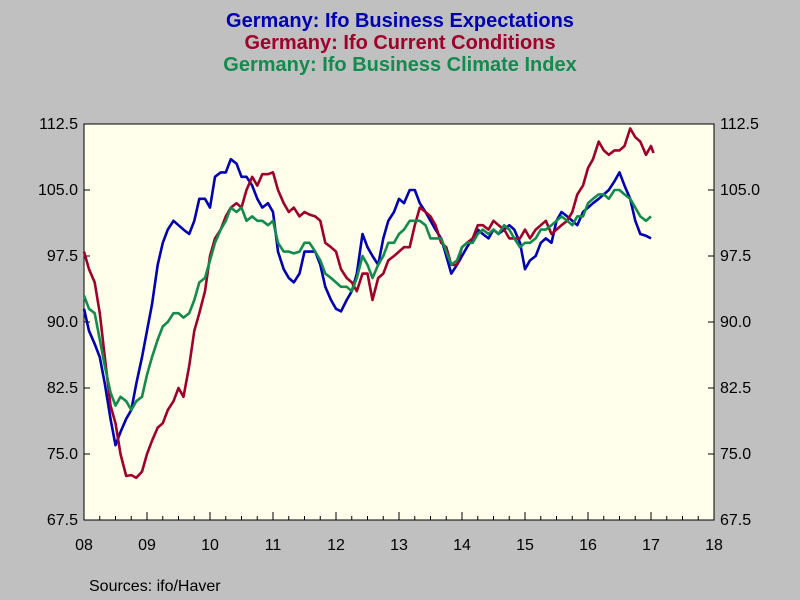 Image resolution: width=800 pixels, height=600 pixels. Describe the element at coordinates (588, 545) in the screenshot. I see `x-tick-label: 16` at that location.